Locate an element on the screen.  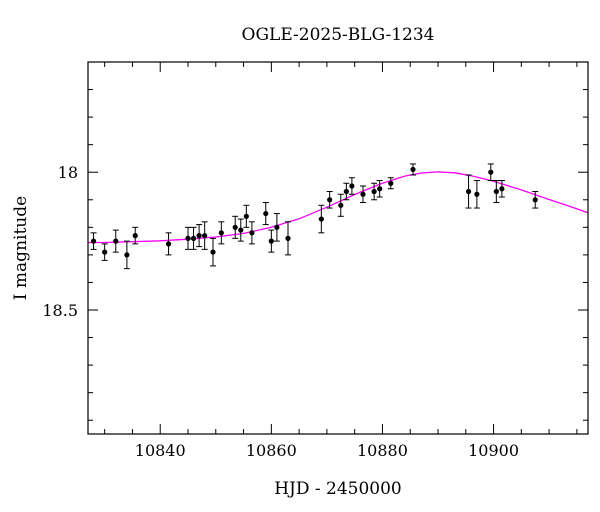
x-tick-label: 10840 is located at coordinates (160, 450).